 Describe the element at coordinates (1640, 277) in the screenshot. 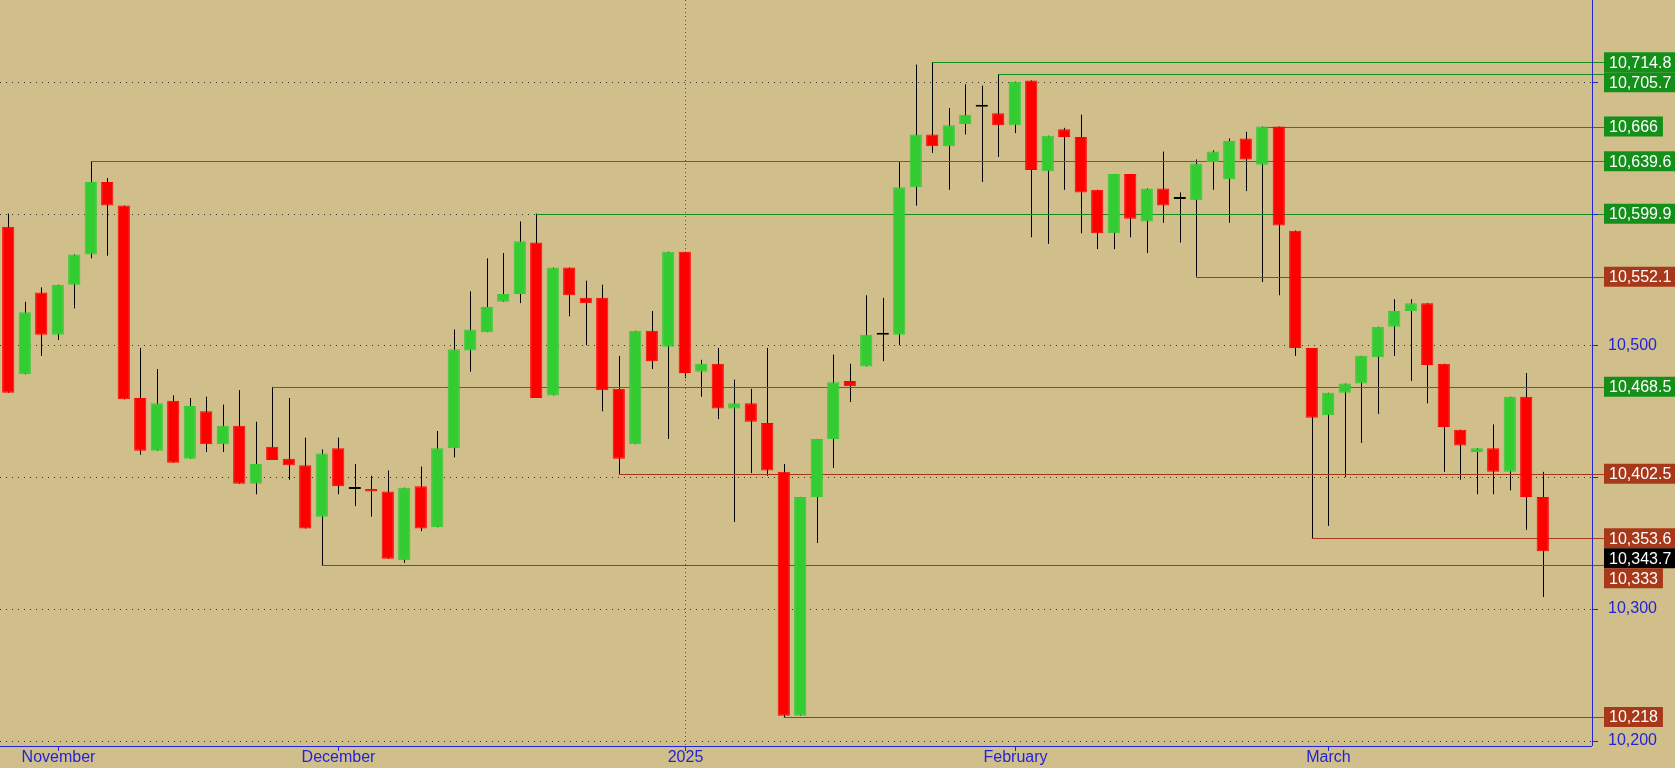

I see `ref-line-label: 10,552.1` at that location.